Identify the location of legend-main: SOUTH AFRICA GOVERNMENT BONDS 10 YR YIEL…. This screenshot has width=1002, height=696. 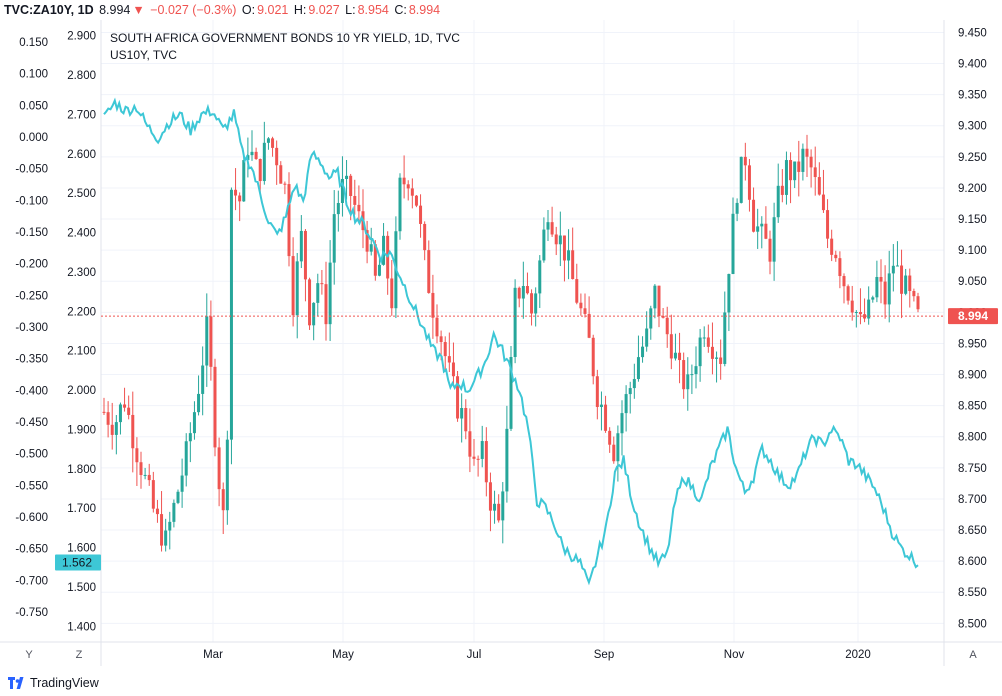
(285, 38).